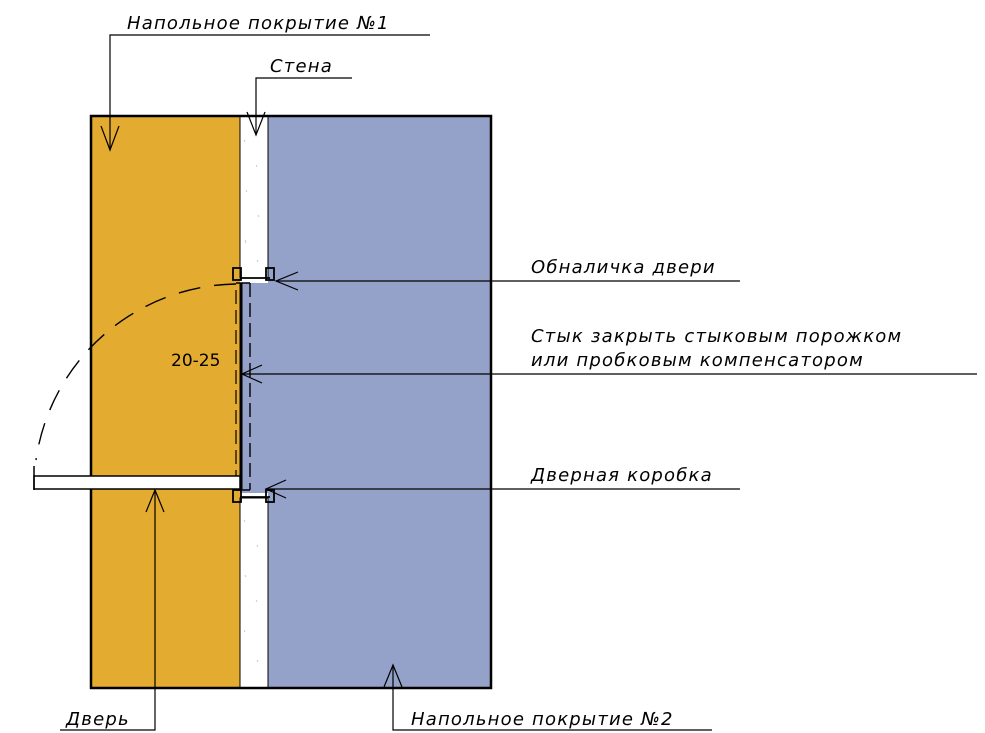 The image size is (985, 733). I want to click on floor1-leader, so click(269, 92).